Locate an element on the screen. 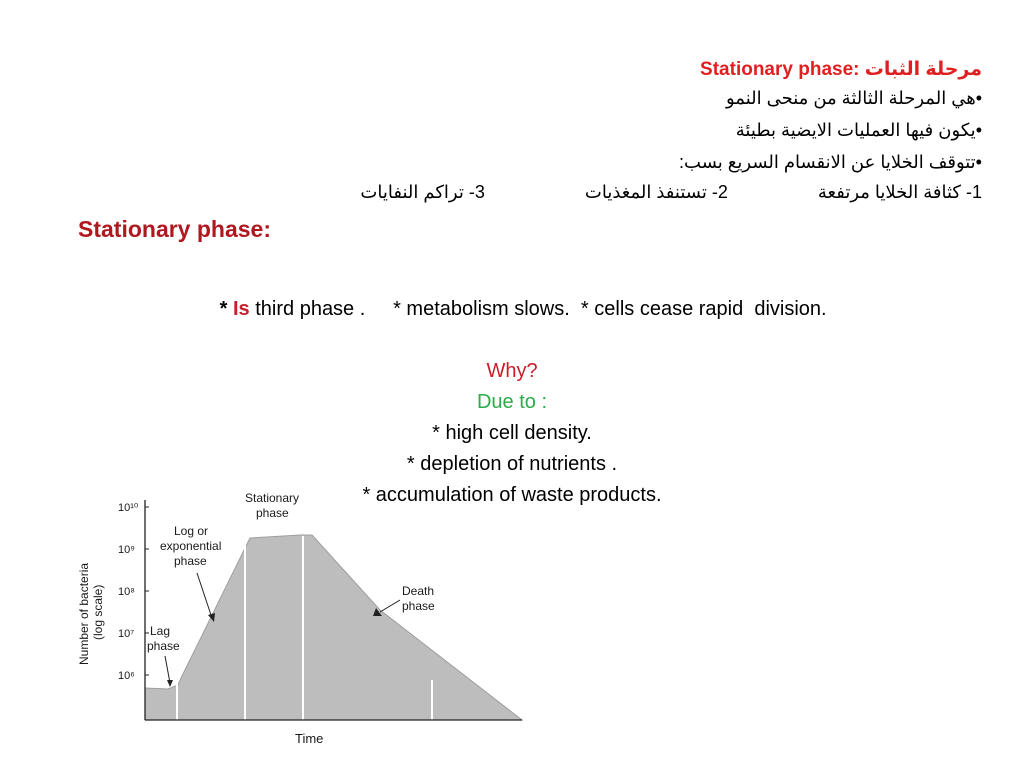 The height and width of the screenshot is (768, 1024). label-lag-2: phase is located at coordinates (163, 646).